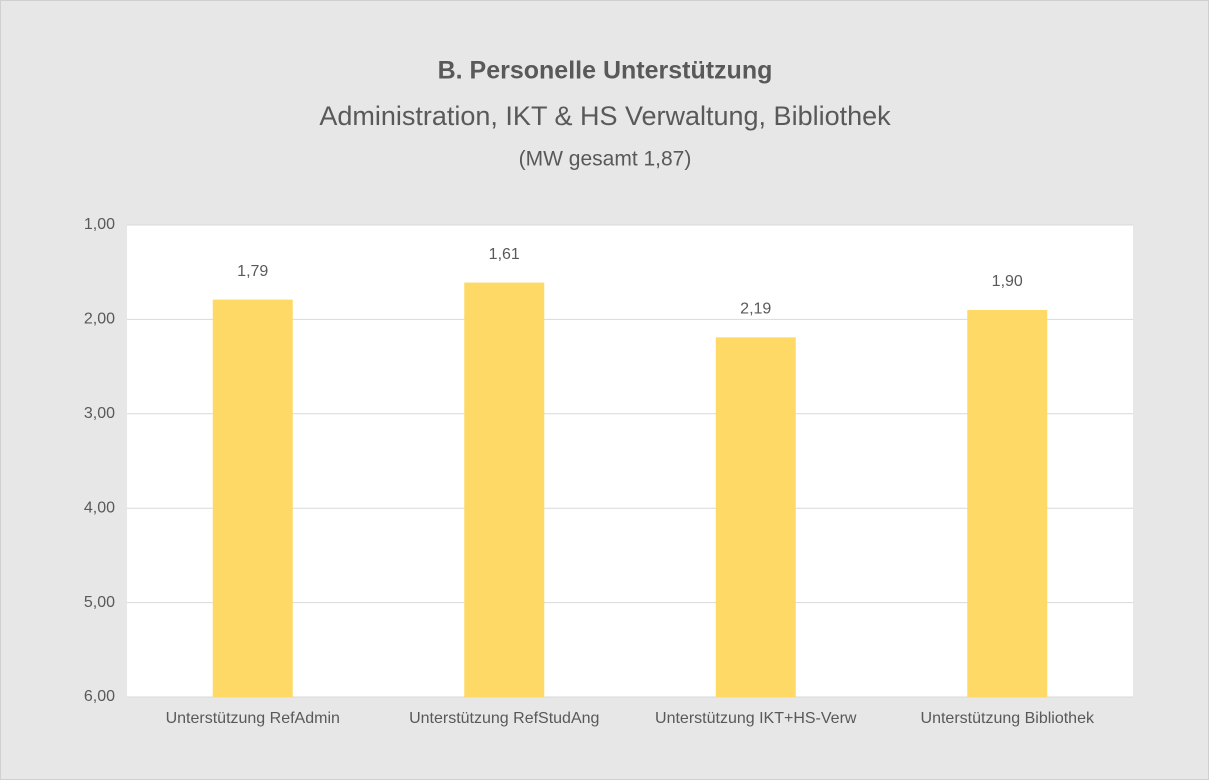  I want to click on value-label: 2,19, so click(755, 309).